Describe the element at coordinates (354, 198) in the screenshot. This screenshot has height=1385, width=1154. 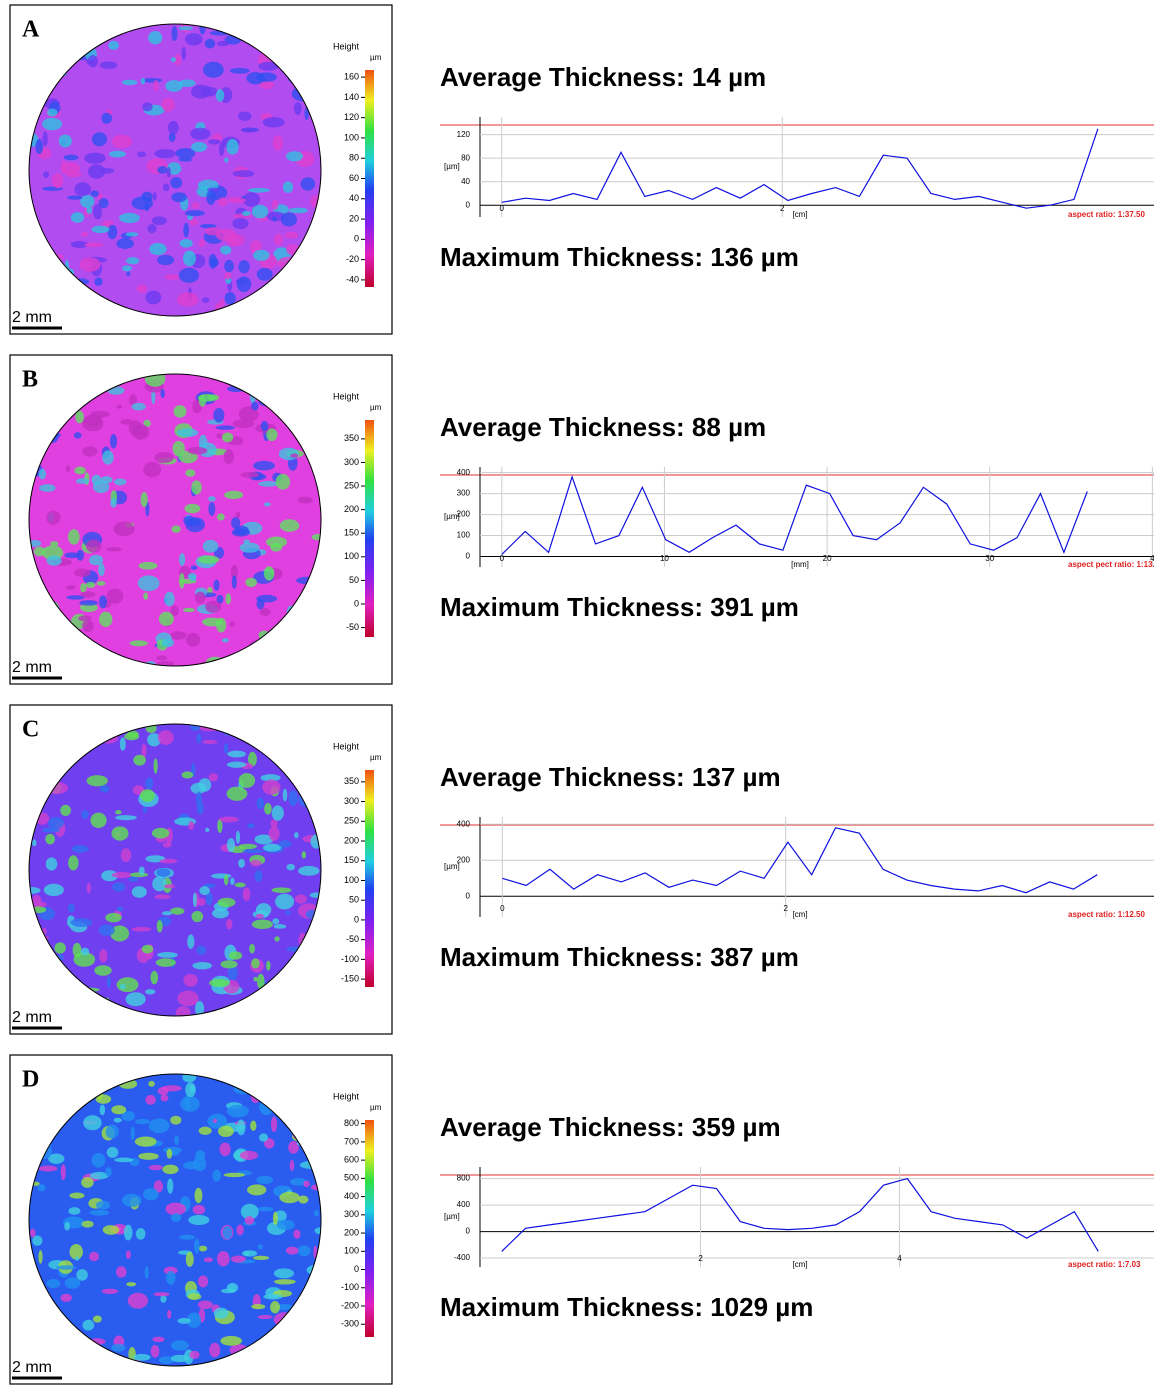
I see `colorbar-tick-label: 40` at that location.